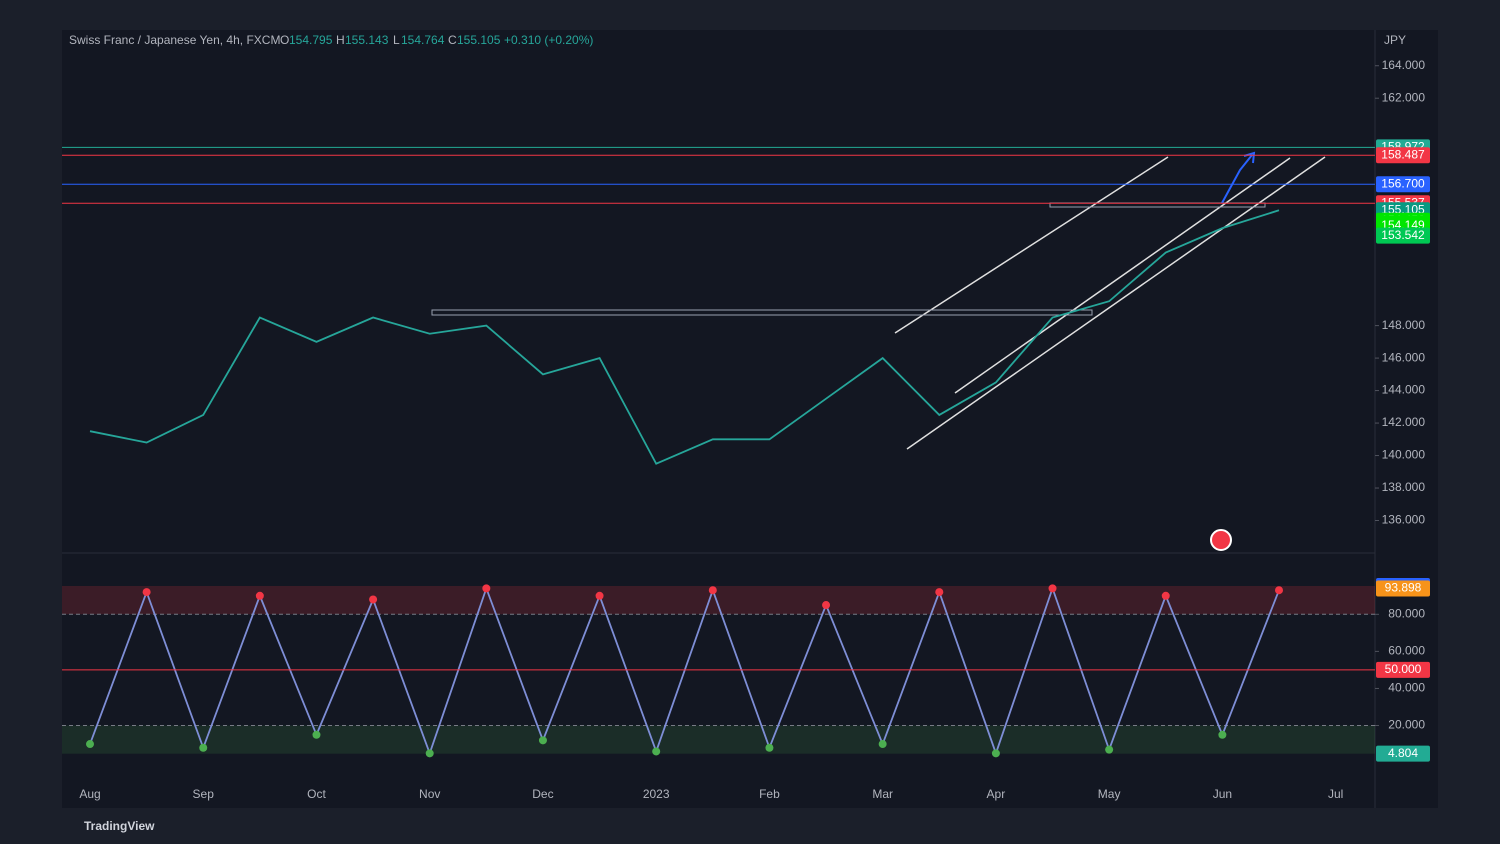  I want to click on arrow, so click(1237, 179).